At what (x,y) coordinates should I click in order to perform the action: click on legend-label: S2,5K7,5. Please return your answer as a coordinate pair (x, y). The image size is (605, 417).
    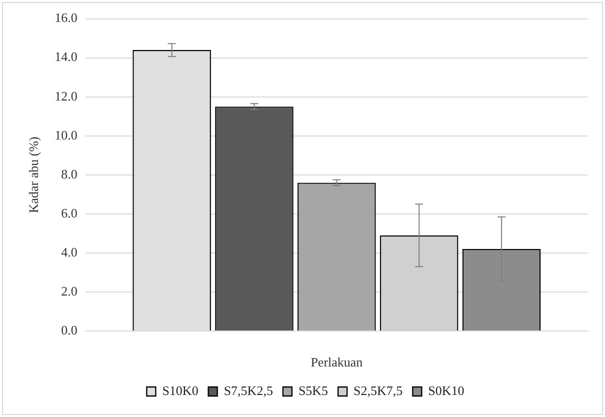
    Looking at the image, I should click on (378, 390).